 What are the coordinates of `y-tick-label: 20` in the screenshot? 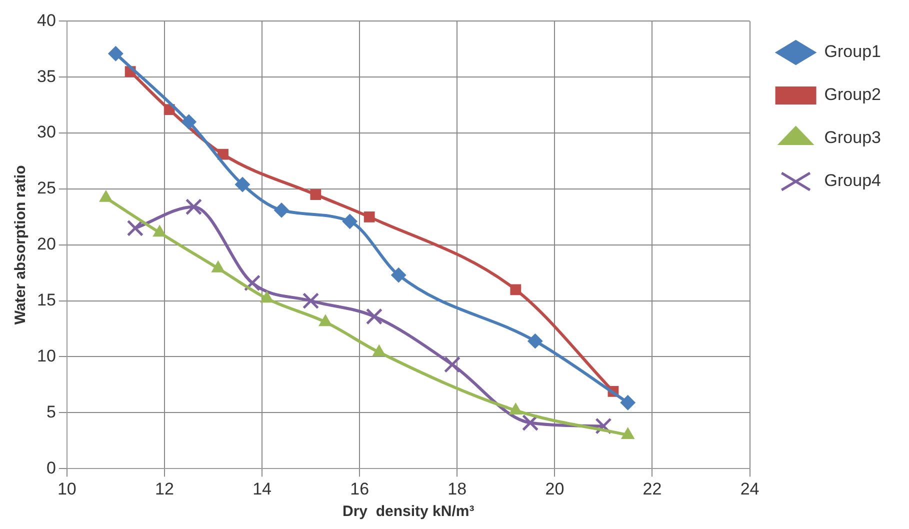 It's located at (46, 244).